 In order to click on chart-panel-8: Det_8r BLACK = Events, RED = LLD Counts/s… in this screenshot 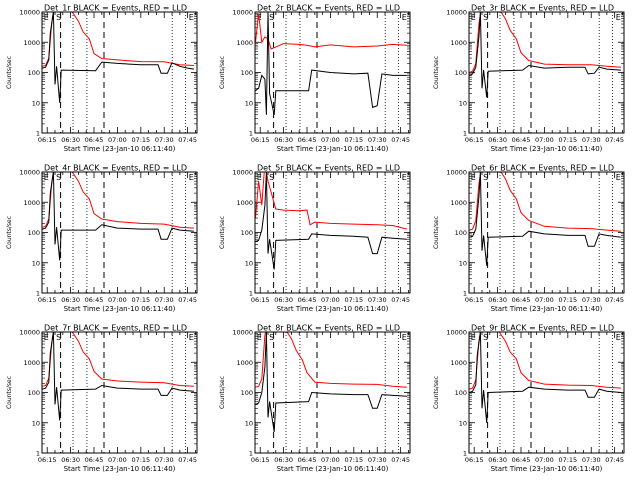, I will do `click(315, 398)`.